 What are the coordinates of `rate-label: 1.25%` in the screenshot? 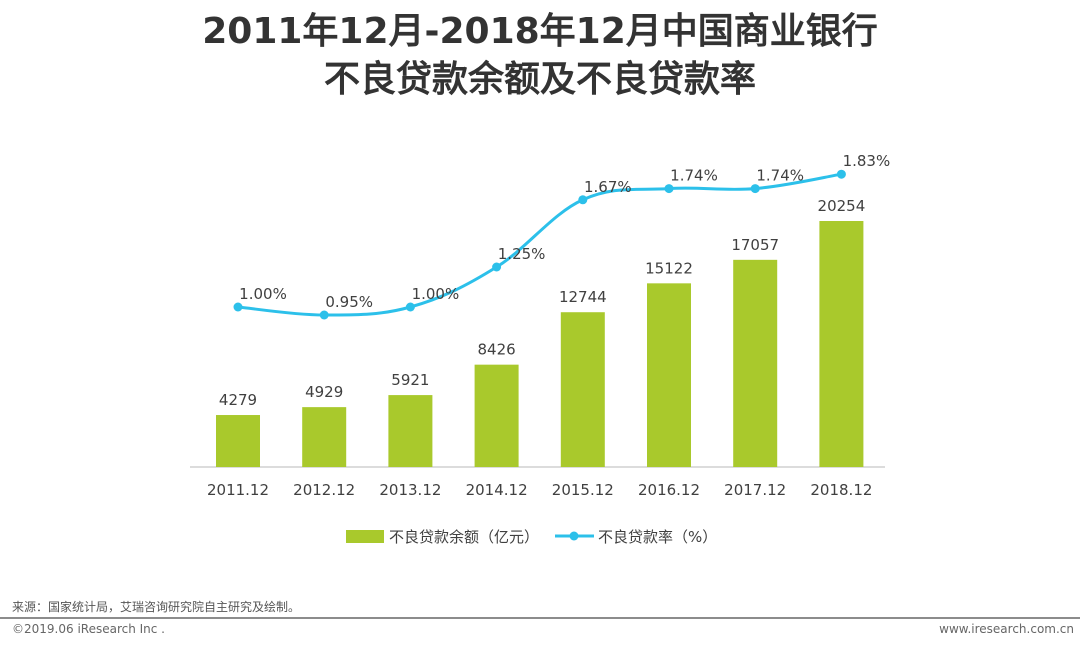 It's located at (522, 254).